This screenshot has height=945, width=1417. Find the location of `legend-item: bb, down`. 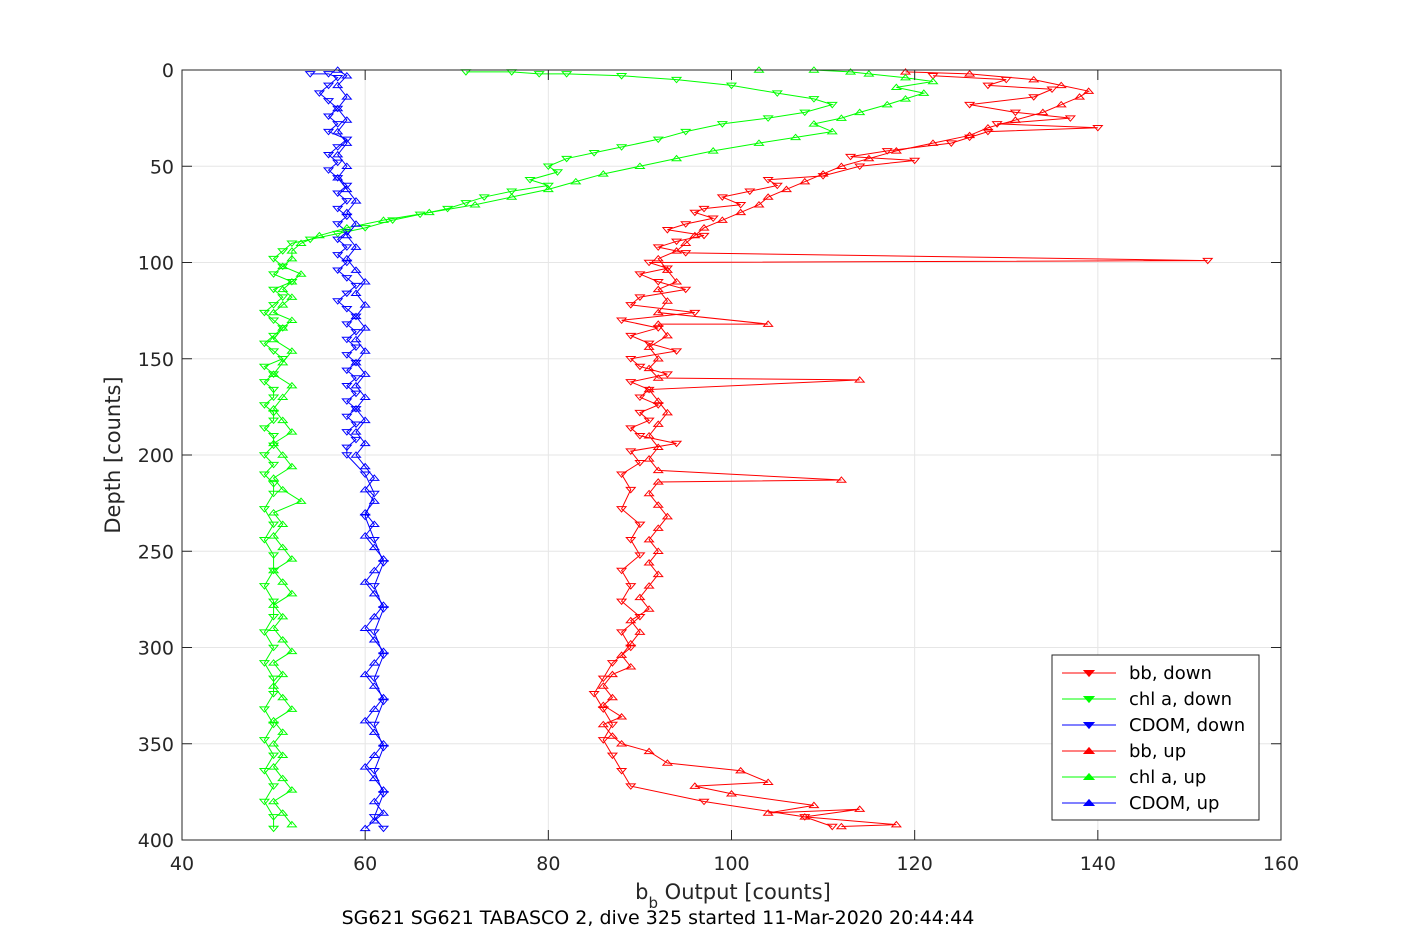

legend-item: bb, down is located at coordinates (1137, 673).